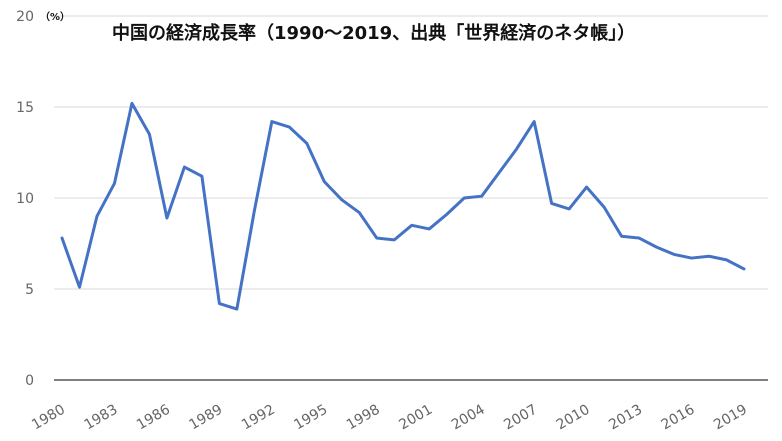 The width and height of the screenshot is (782, 441). What do you see at coordinates (415, 418) in the screenshot?
I see `x-tick-label: 2001` at bounding box center [415, 418].